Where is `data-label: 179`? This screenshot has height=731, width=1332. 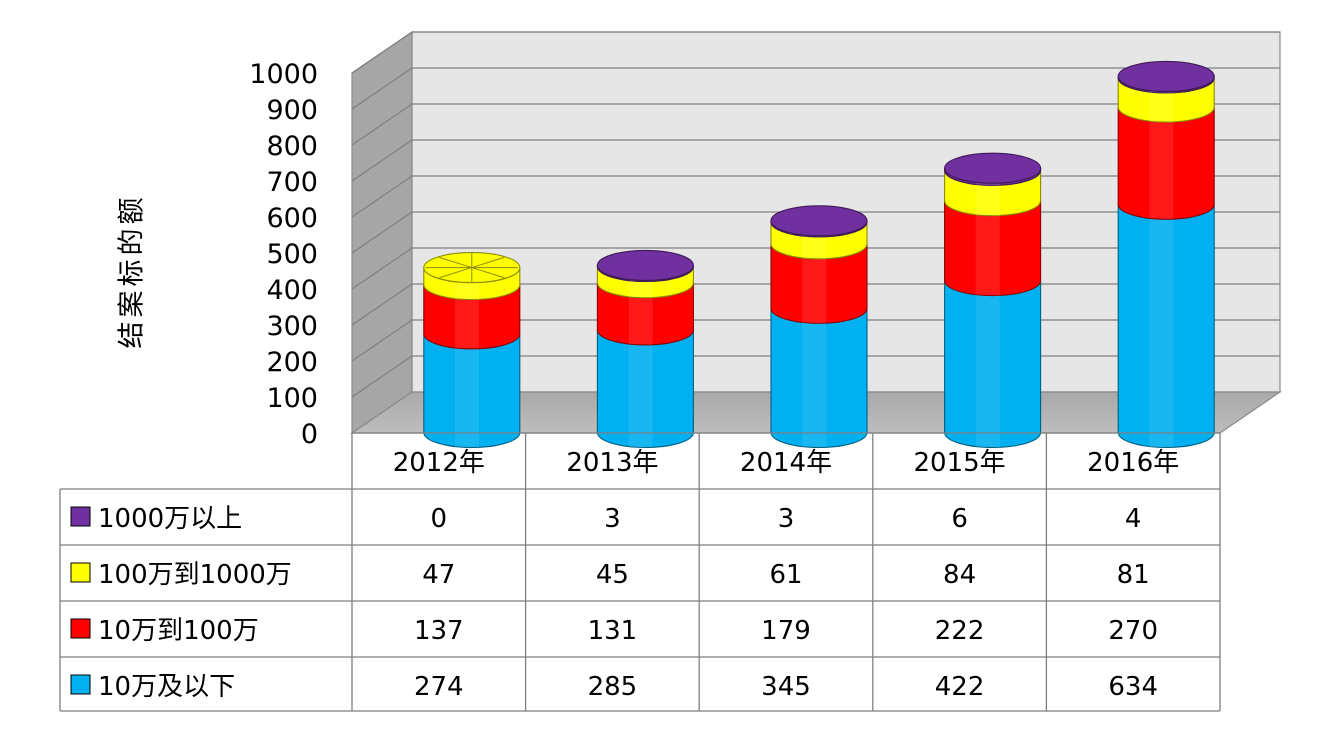 data-label: 179 is located at coordinates (786, 631).